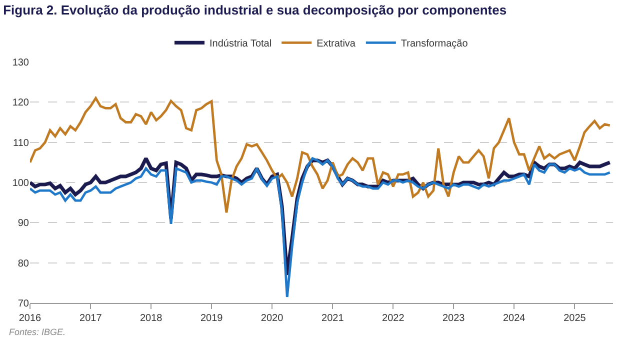  What do you see at coordinates (21, 103) in the screenshot?
I see `y-tick-label: 120` at bounding box center [21, 103].